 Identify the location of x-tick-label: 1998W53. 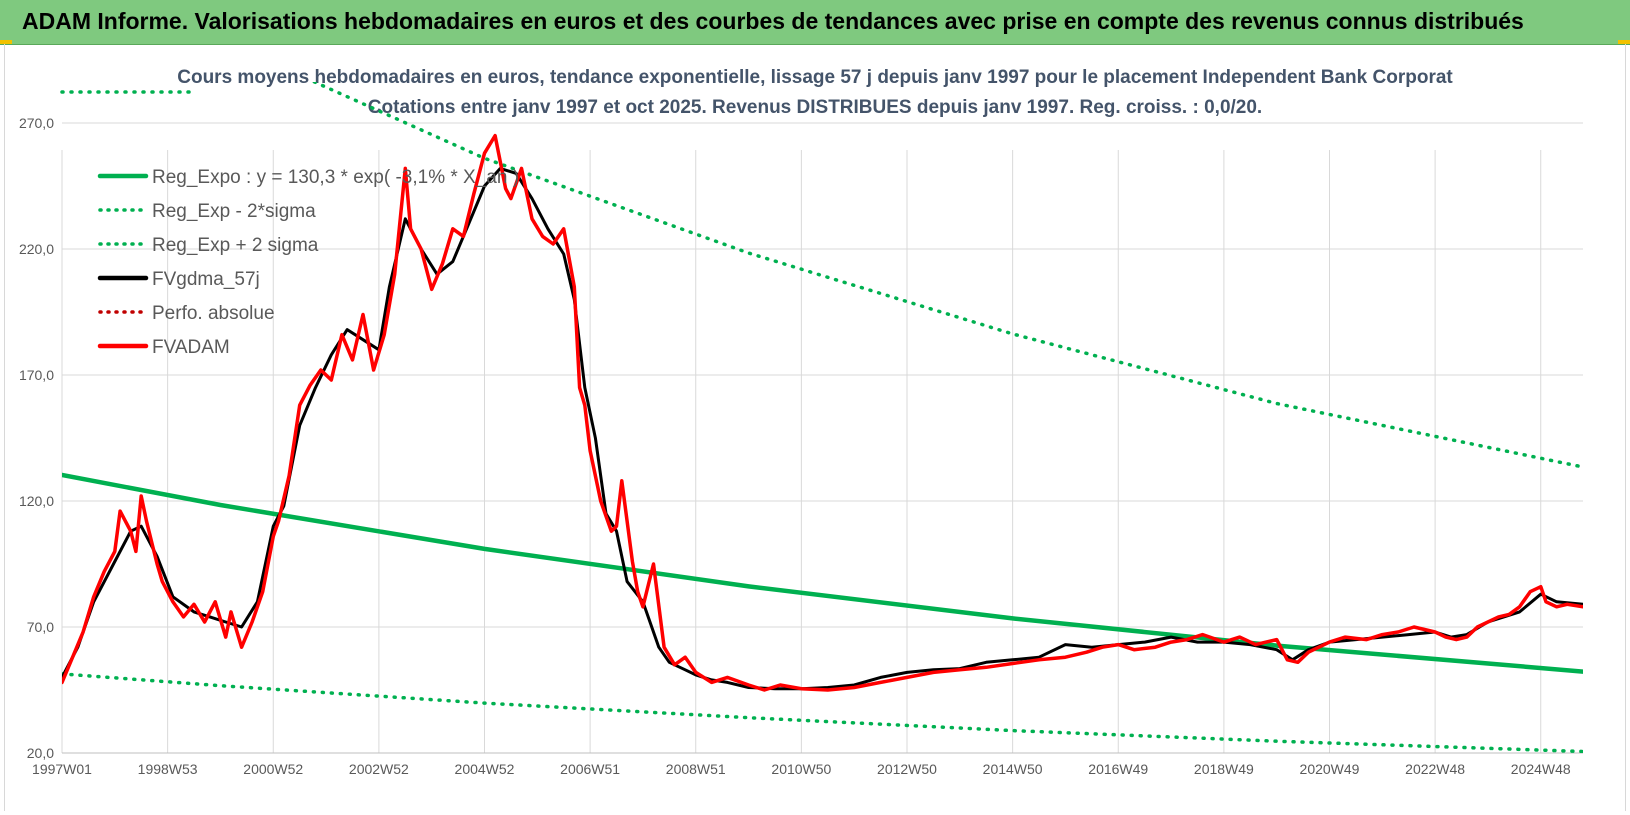
(168, 769).